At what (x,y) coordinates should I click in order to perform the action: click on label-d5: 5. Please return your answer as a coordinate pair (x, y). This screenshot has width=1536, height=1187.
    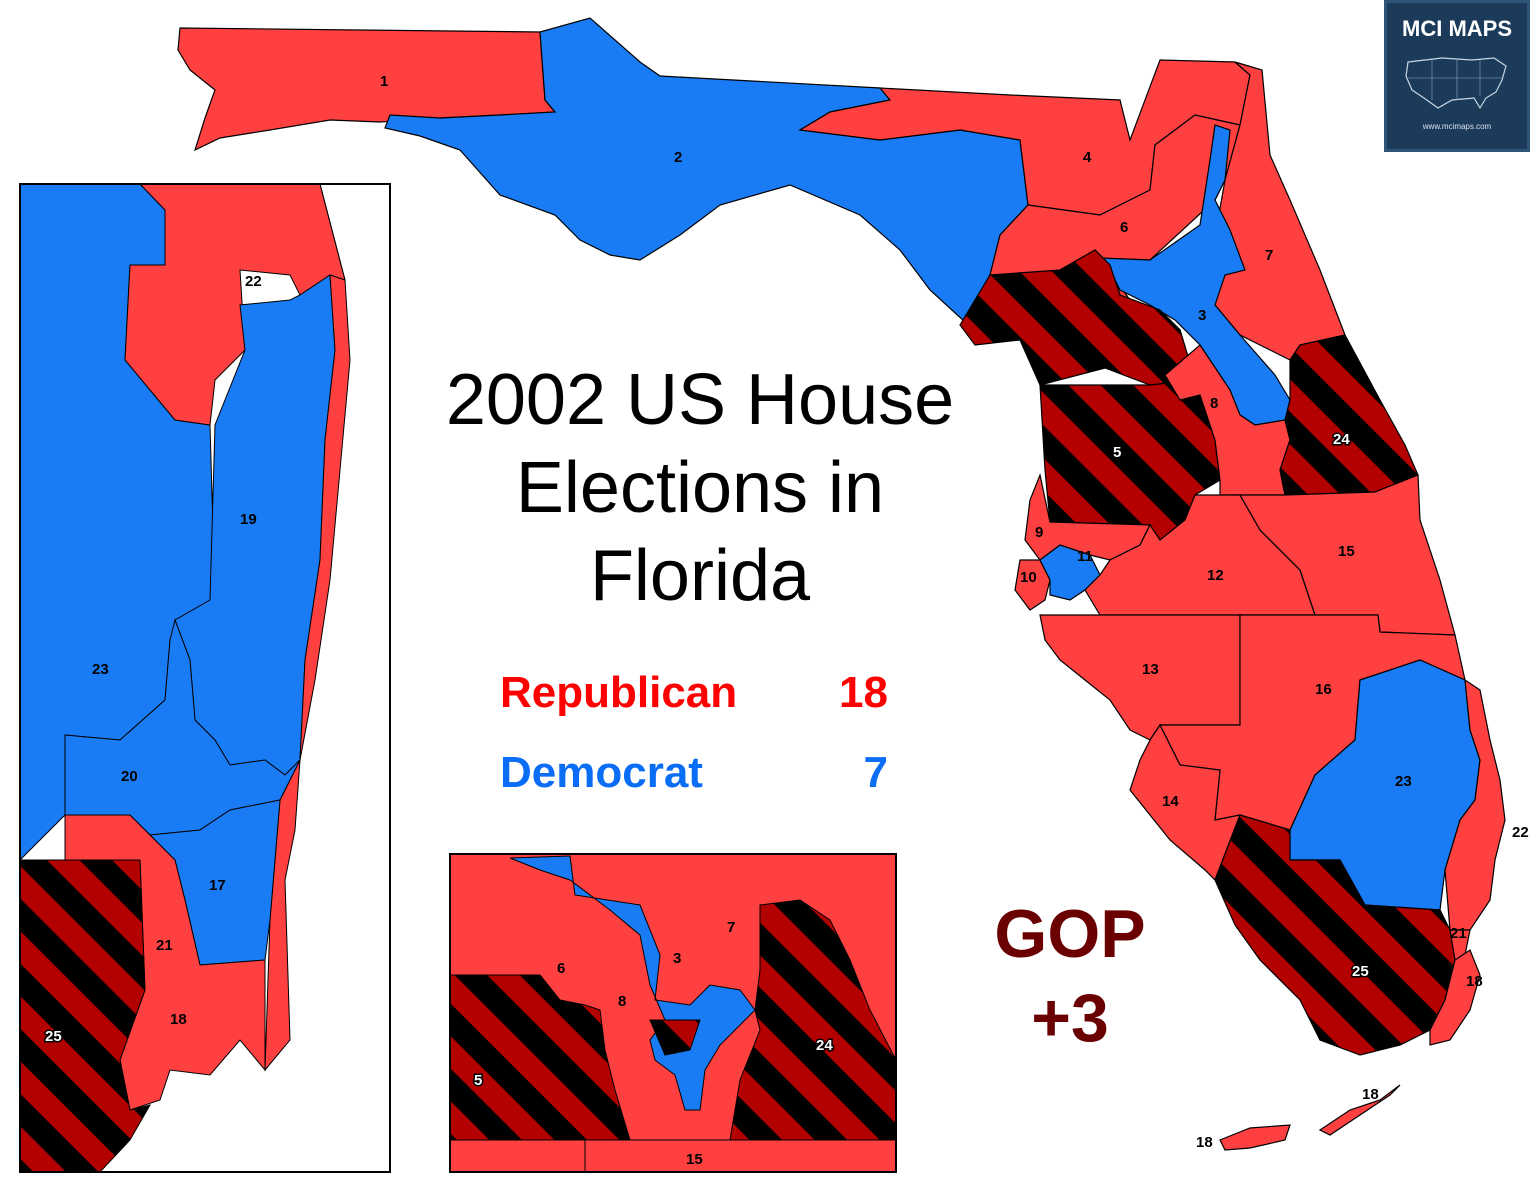
    Looking at the image, I should click on (1117, 452).